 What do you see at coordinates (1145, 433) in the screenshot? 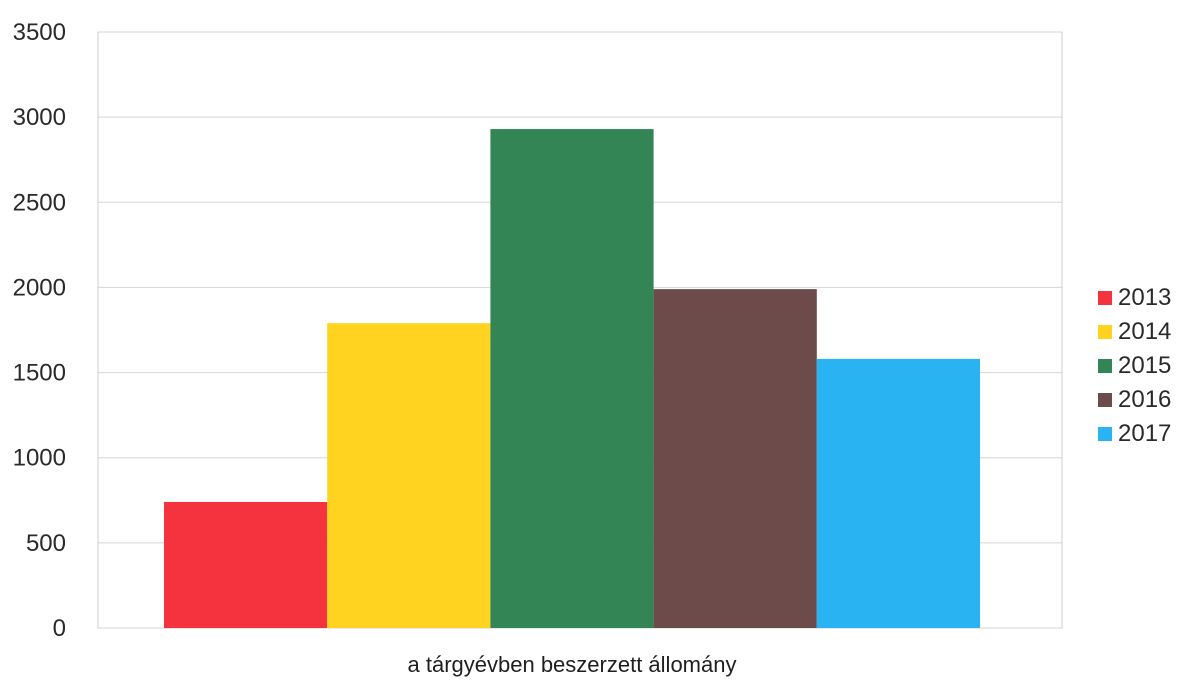
I see `legend-label: 2017` at bounding box center [1145, 433].